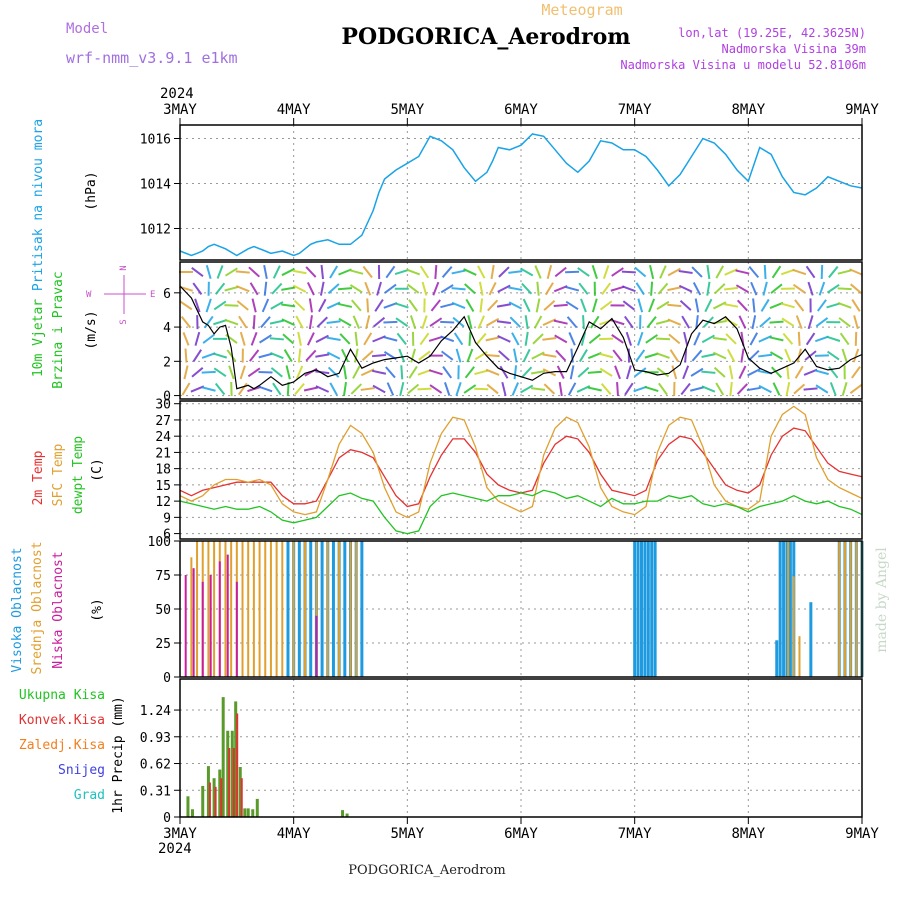  Describe the element at coordinates (155, 230) in the screenshot. I see `y-tick-label: 1012` at that location.